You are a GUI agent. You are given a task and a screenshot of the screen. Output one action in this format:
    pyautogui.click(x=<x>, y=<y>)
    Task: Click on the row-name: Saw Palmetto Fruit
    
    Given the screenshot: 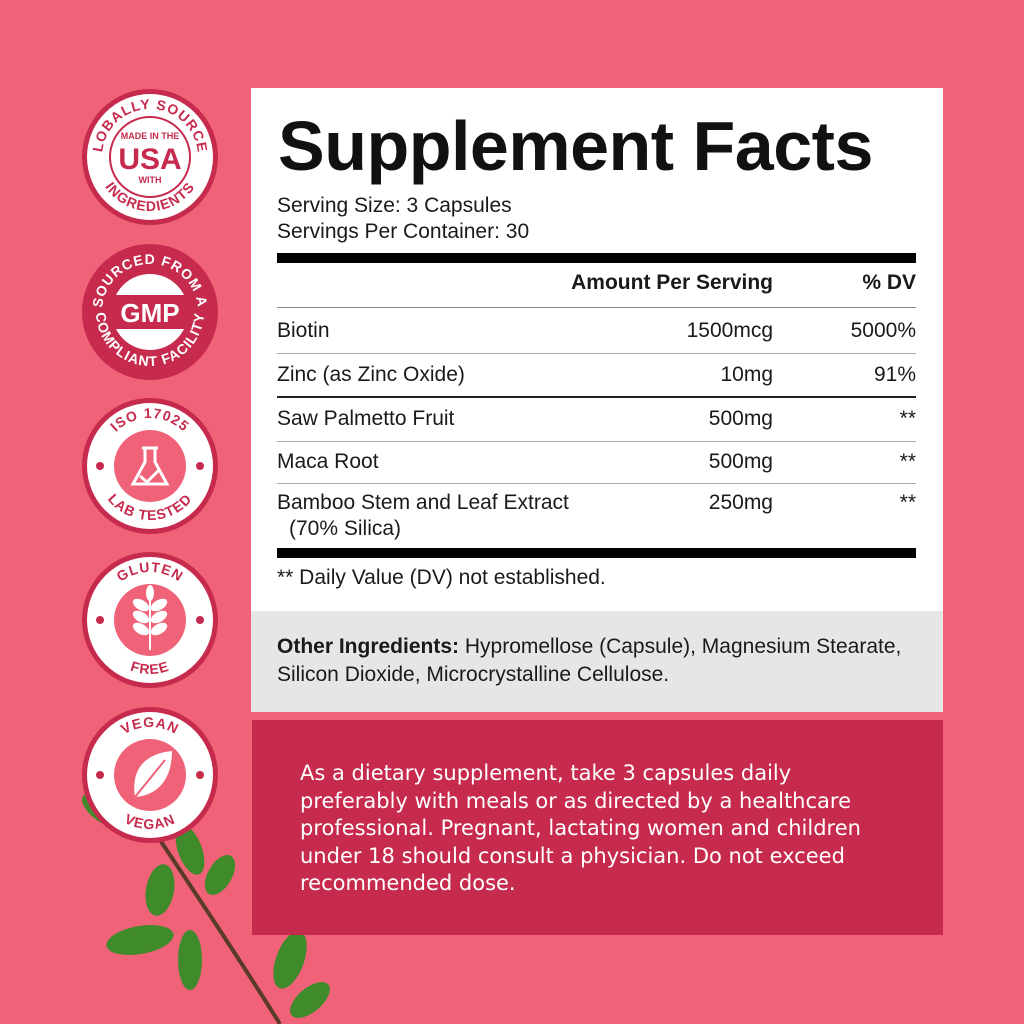 What is the action you would take?
    pyautogui.click(x=366, y=418)
    